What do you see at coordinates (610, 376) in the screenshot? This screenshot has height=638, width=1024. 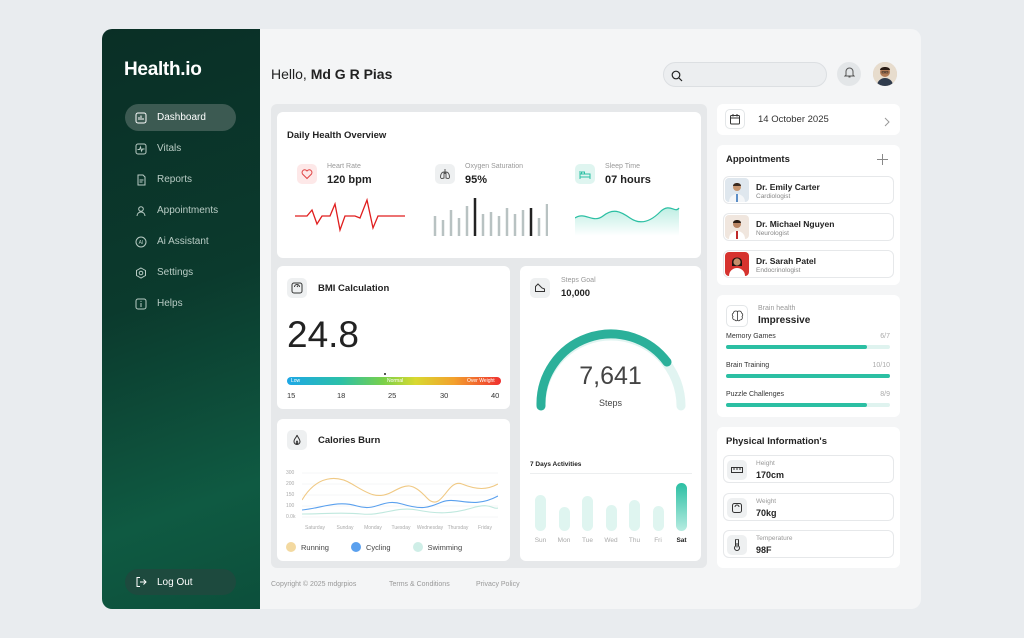 I see `steps-count: 7,641` at bounding box center [610, 376].